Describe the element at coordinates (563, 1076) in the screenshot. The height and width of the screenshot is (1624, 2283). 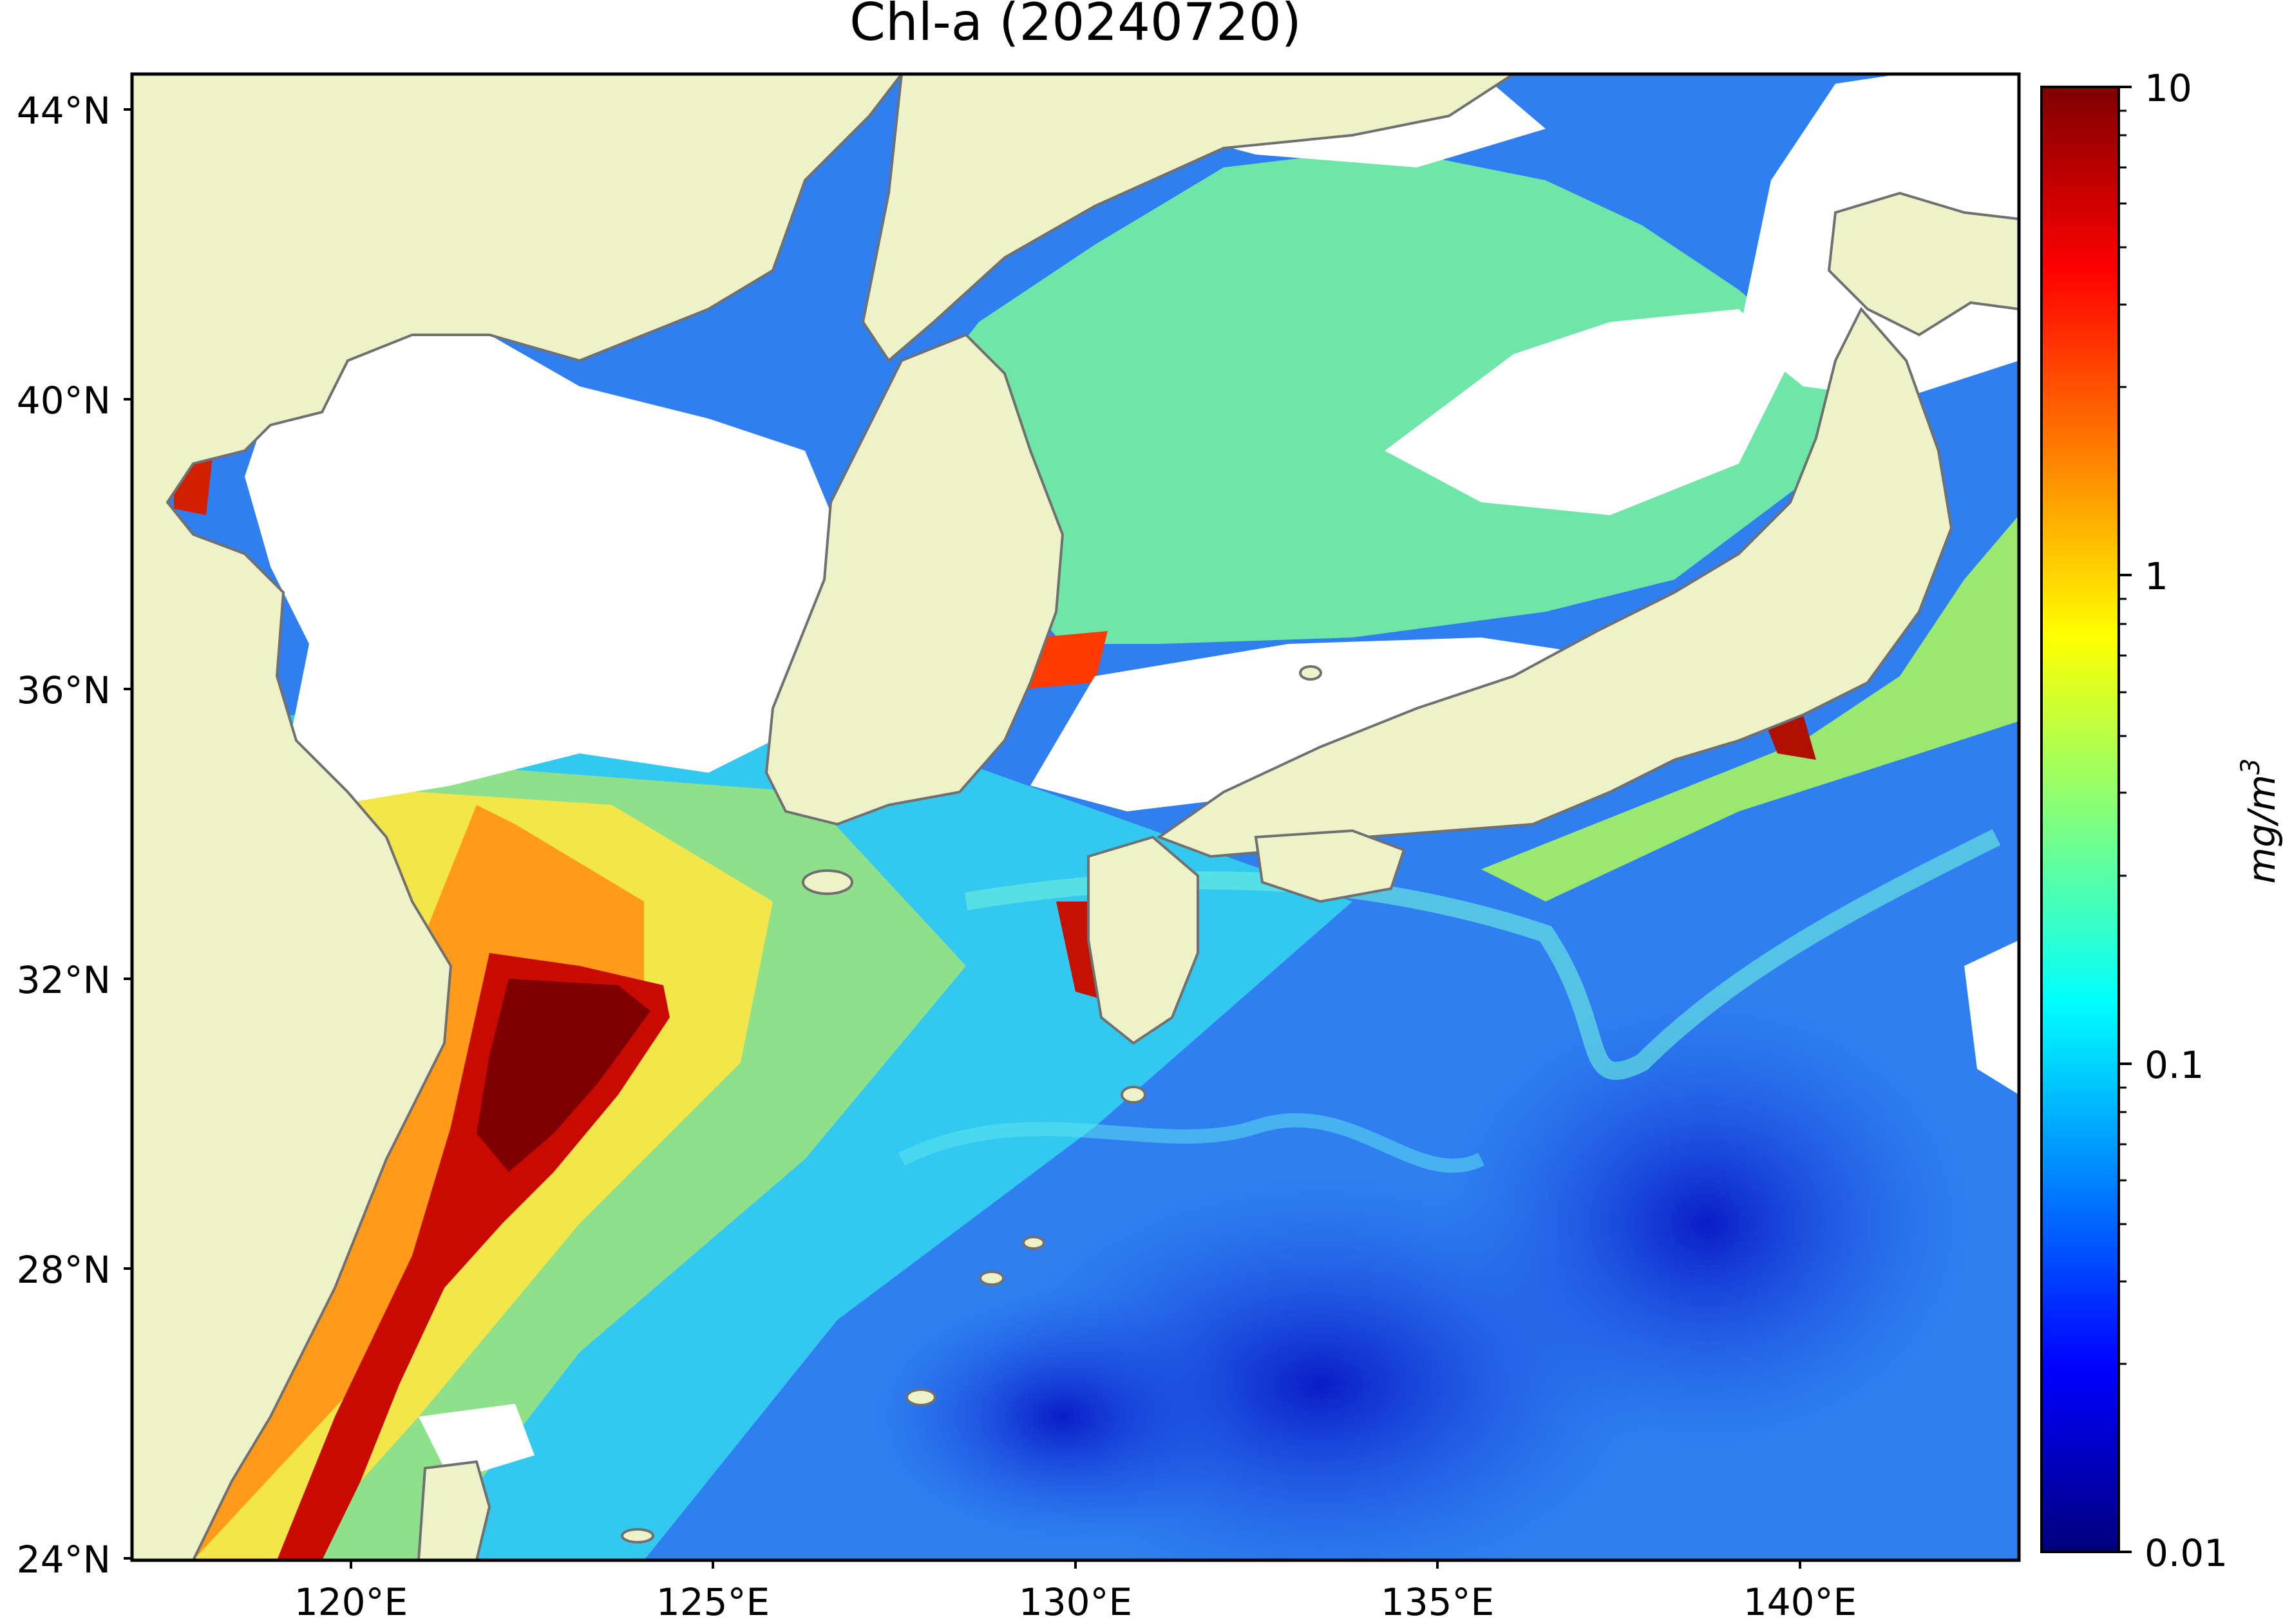
I see `yangtze-core-darkred` at that location.